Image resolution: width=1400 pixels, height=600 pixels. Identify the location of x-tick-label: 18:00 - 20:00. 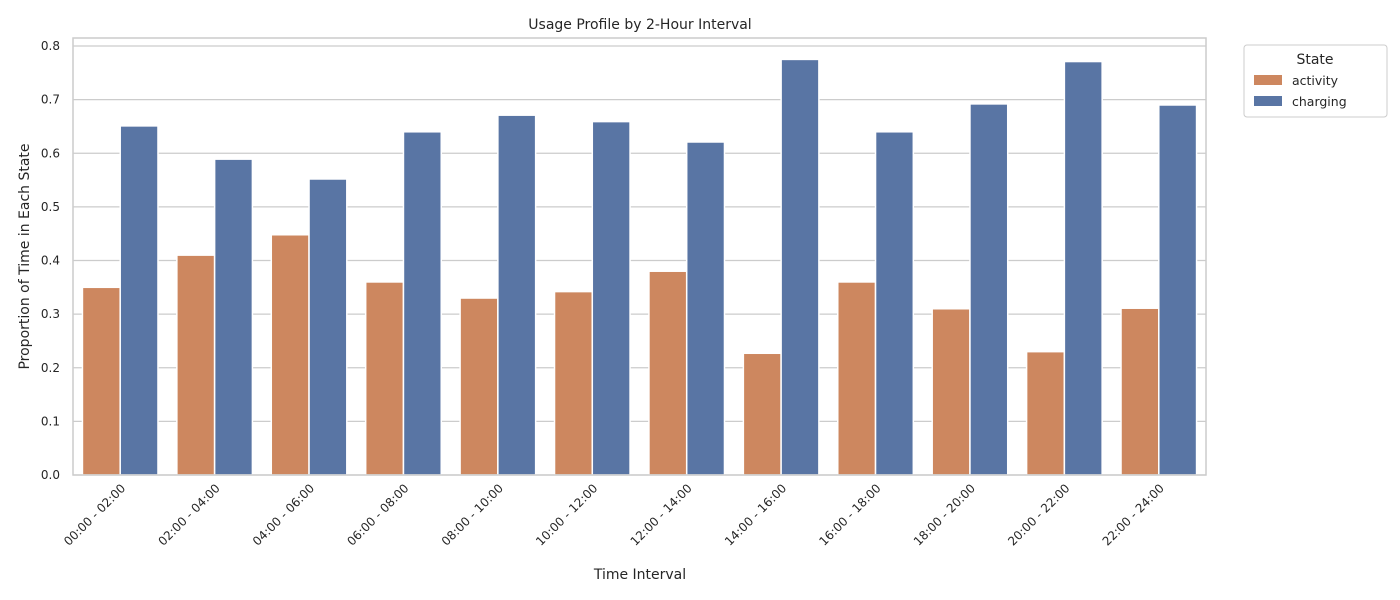
(944, 514).